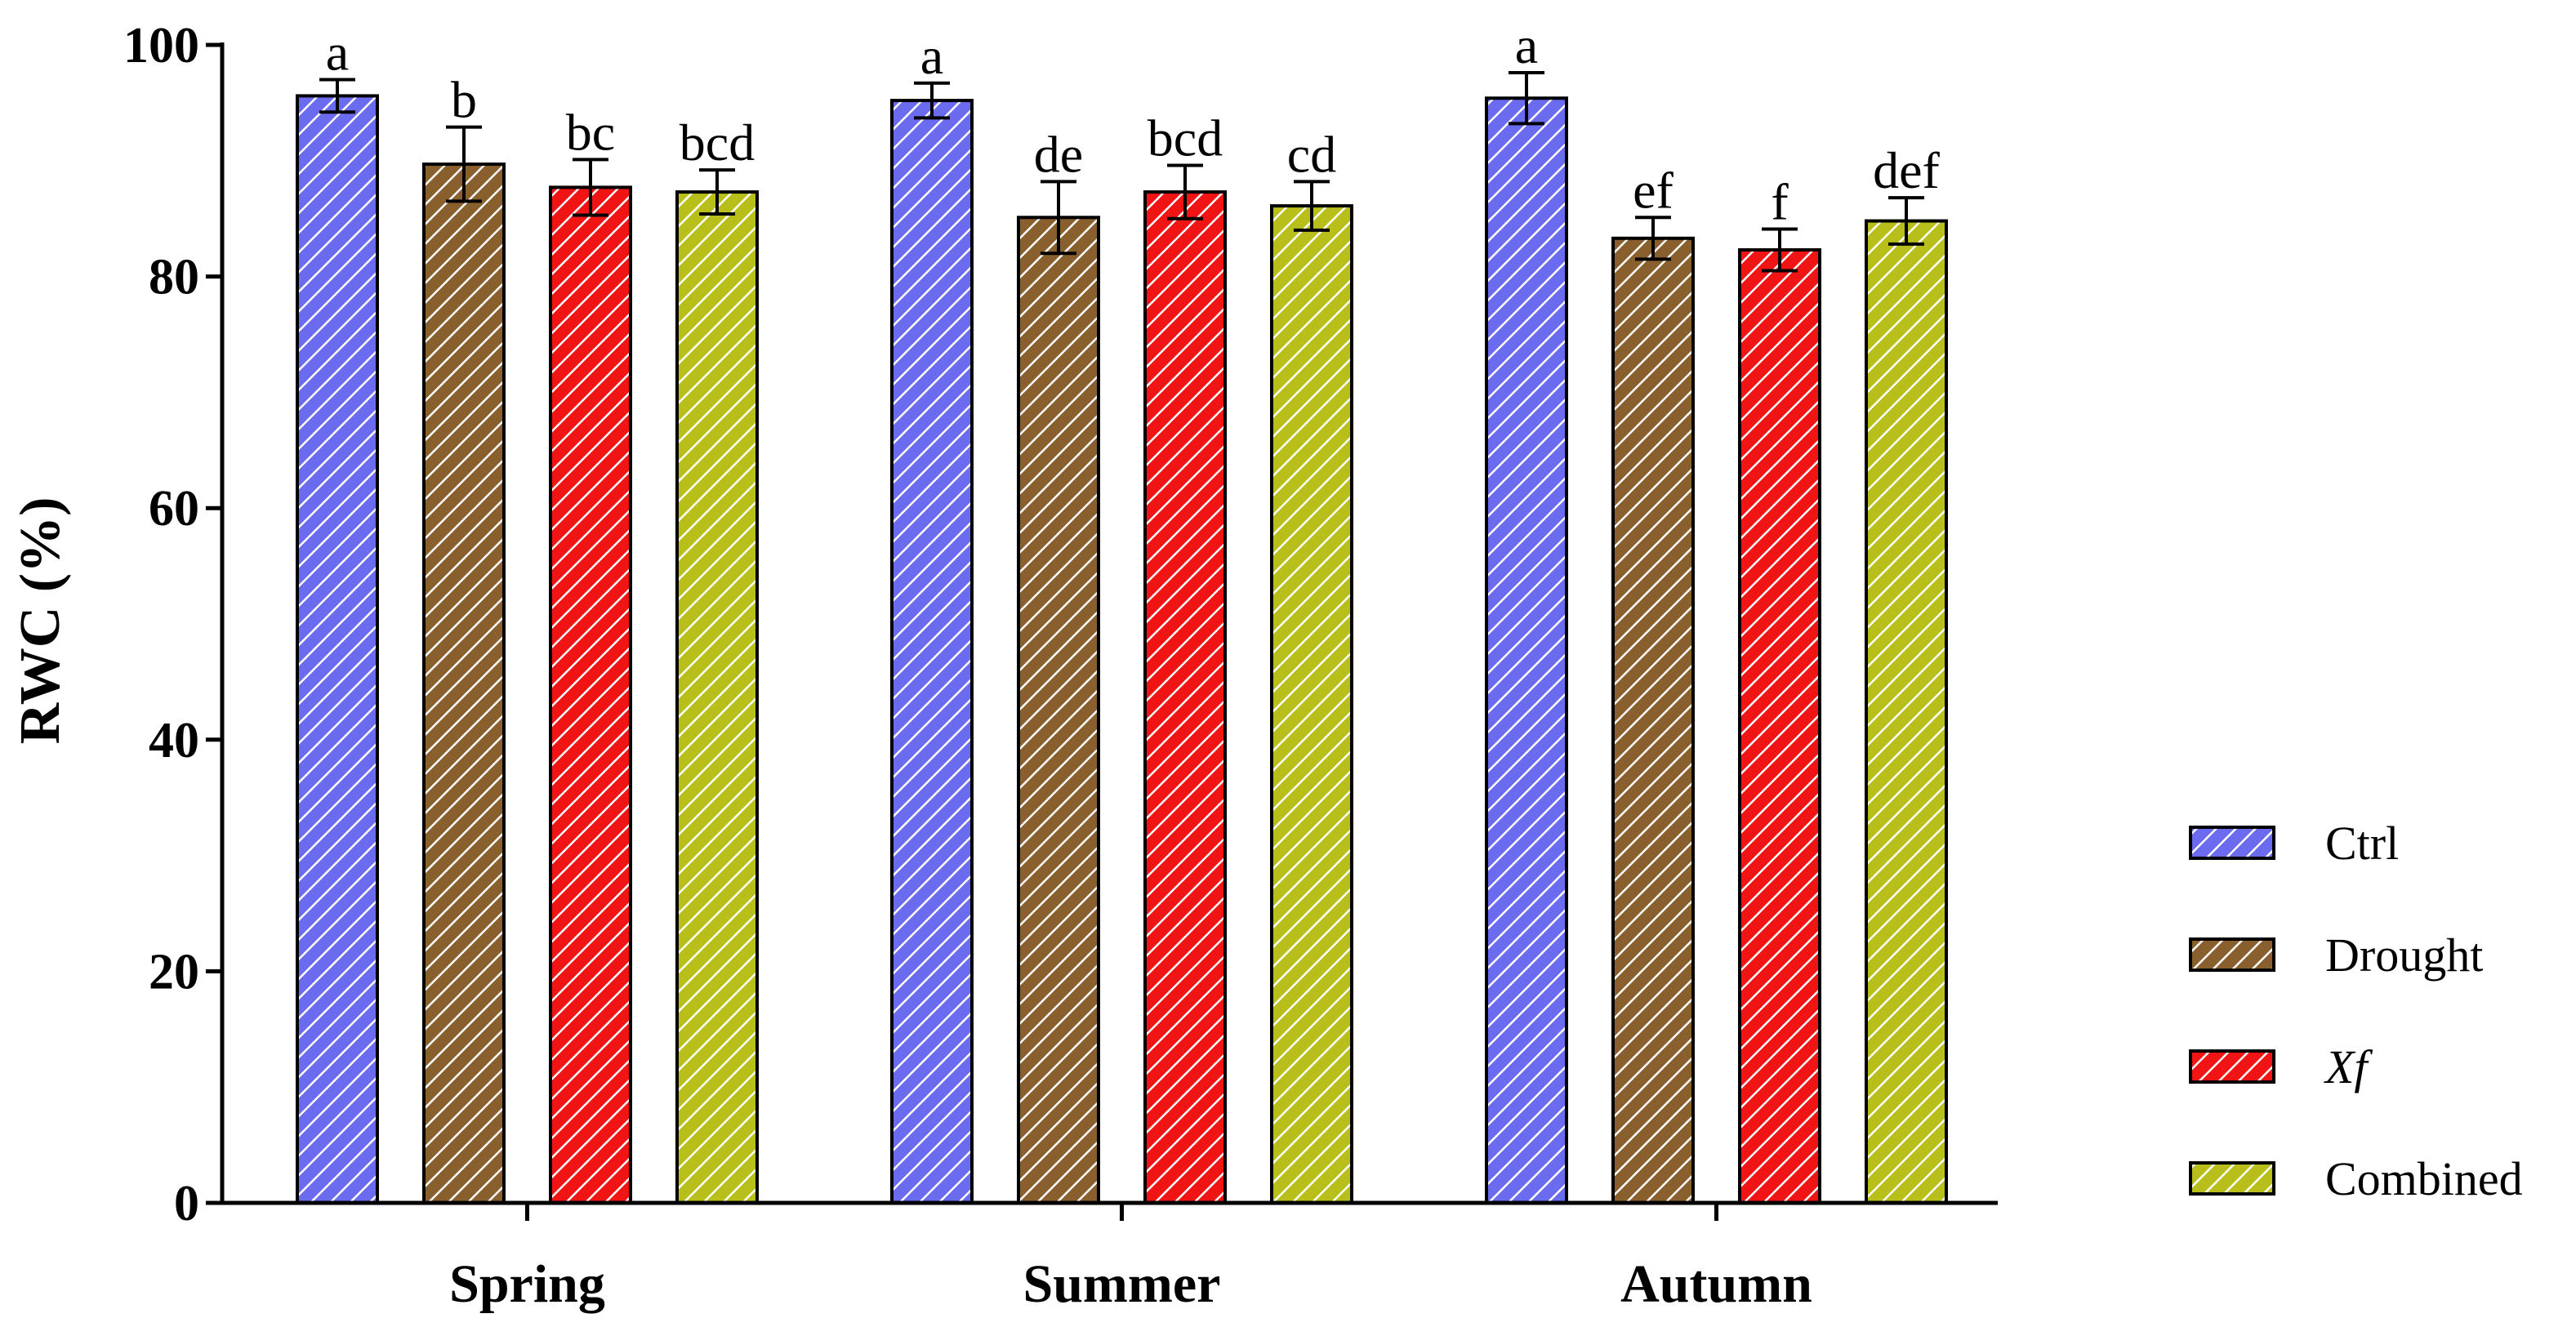 Image resolution: width=2576 pixels, height=1336 pixels. Describe the element at coordinates (174, 509) in the screenshot. I see `y-tick-label-60: 60` at that location.